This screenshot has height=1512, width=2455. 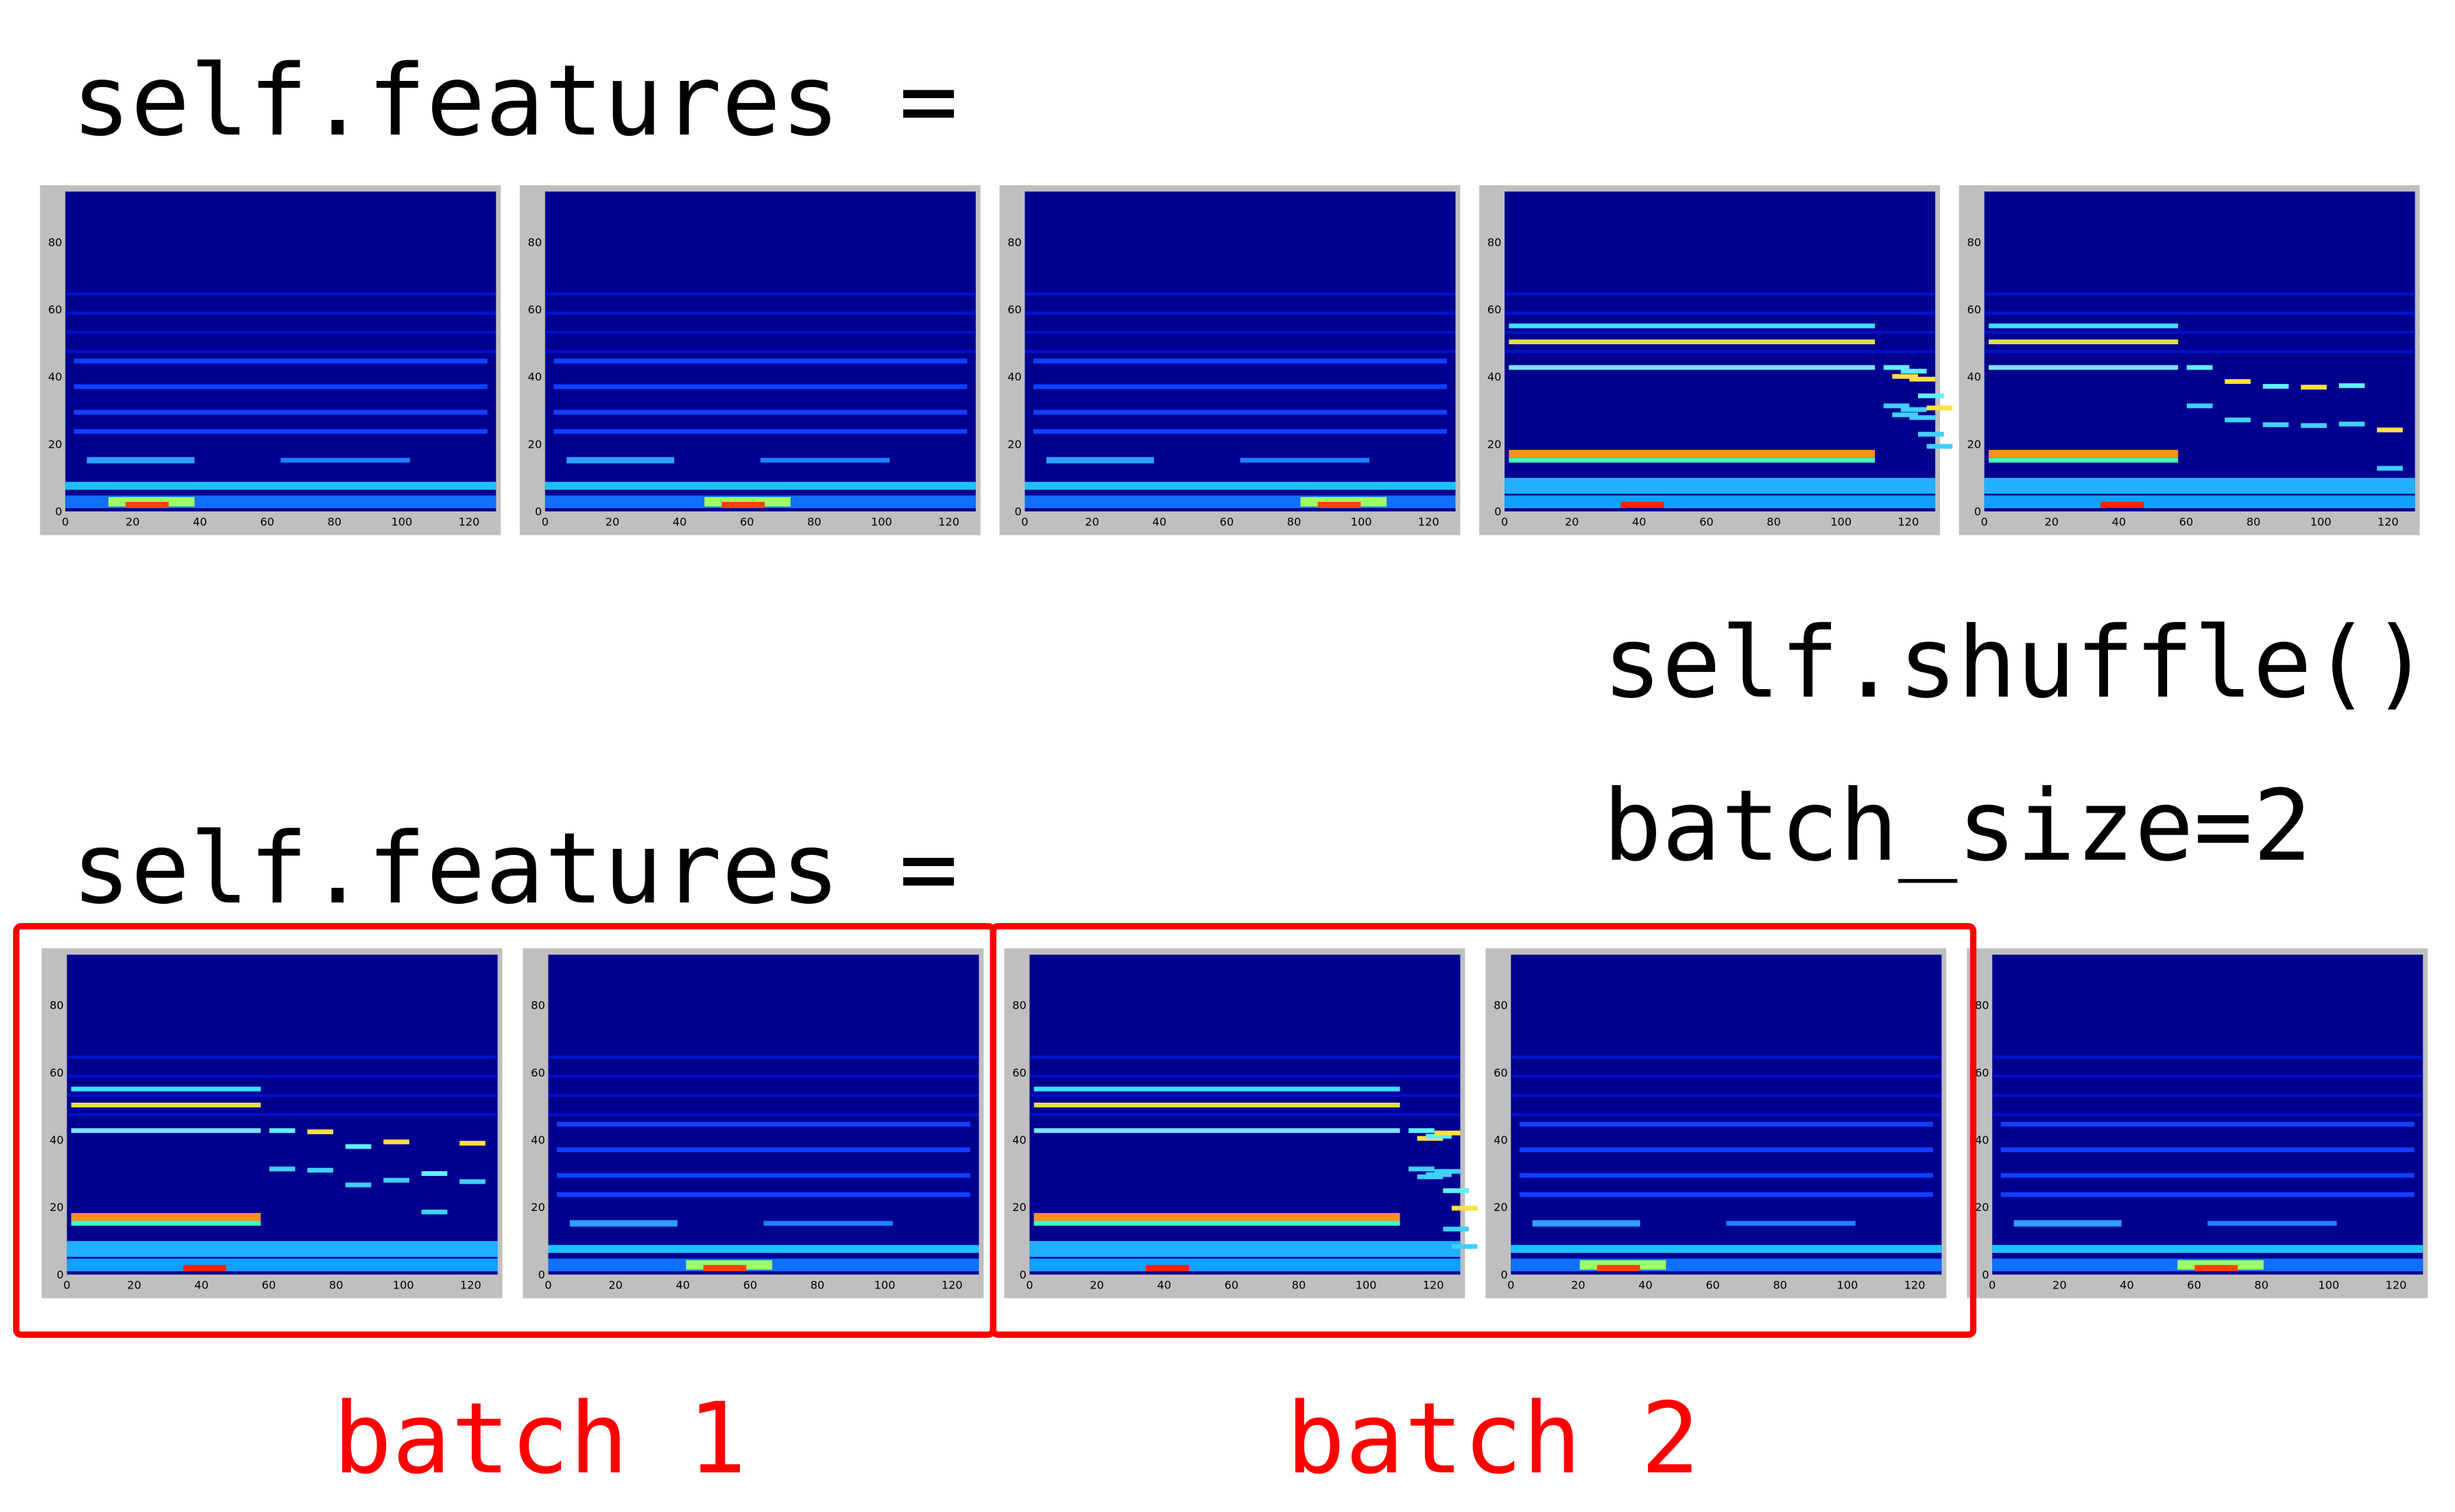 I want to click on batch-label: batch 1, so click(x=539, y=1438).